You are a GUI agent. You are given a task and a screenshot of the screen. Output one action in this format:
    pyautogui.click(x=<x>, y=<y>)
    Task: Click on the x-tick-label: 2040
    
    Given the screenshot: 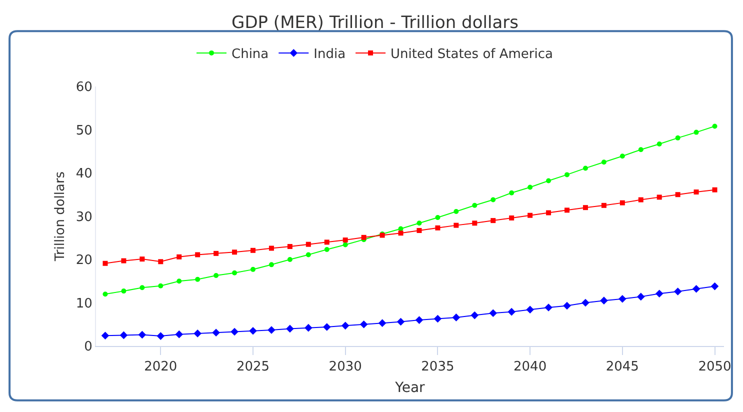 What is the action you would take?
    pyautogui.click(x=530, y=367)
    